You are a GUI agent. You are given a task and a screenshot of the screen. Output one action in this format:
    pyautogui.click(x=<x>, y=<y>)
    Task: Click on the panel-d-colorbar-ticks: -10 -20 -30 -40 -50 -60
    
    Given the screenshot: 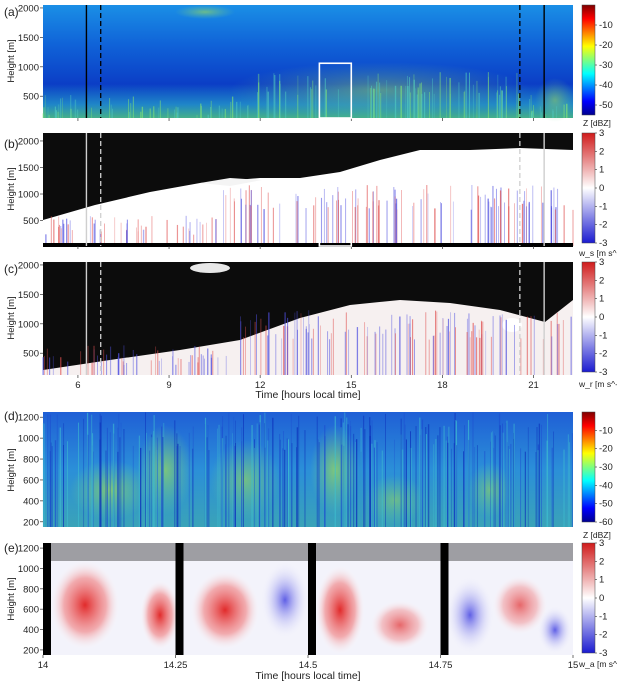 What is the action you would take?
    pyautogui.click(x=604, y=476)
    